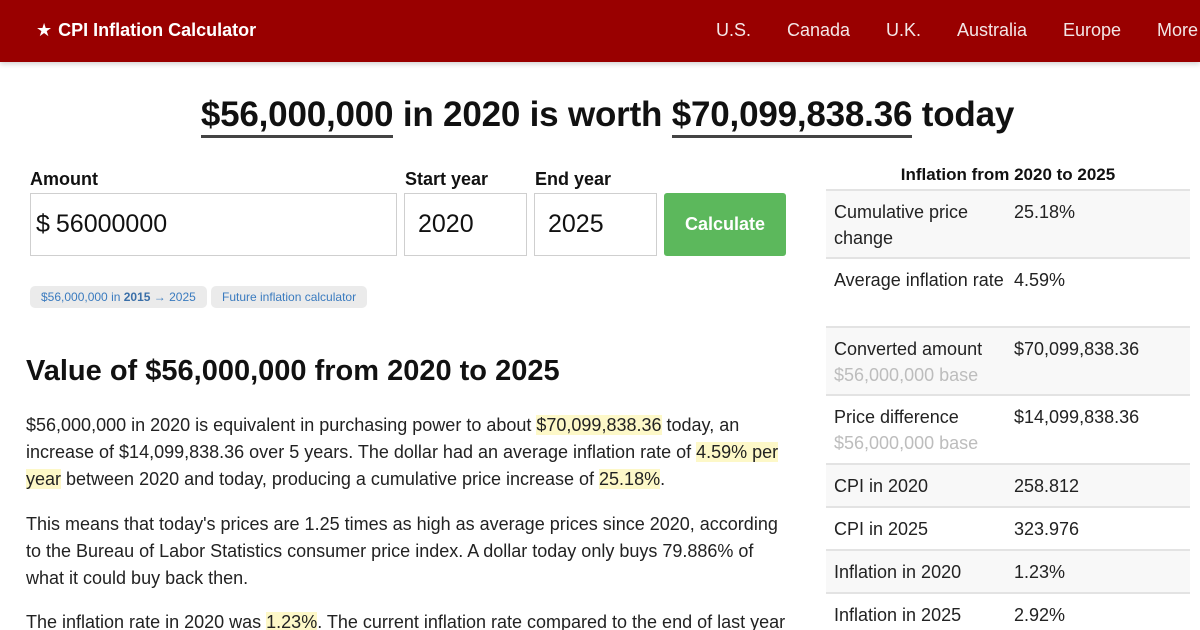 The height and width of the screenshot is (630, 1200). I want to click on row-value: 323.976, so click(1098, 528).